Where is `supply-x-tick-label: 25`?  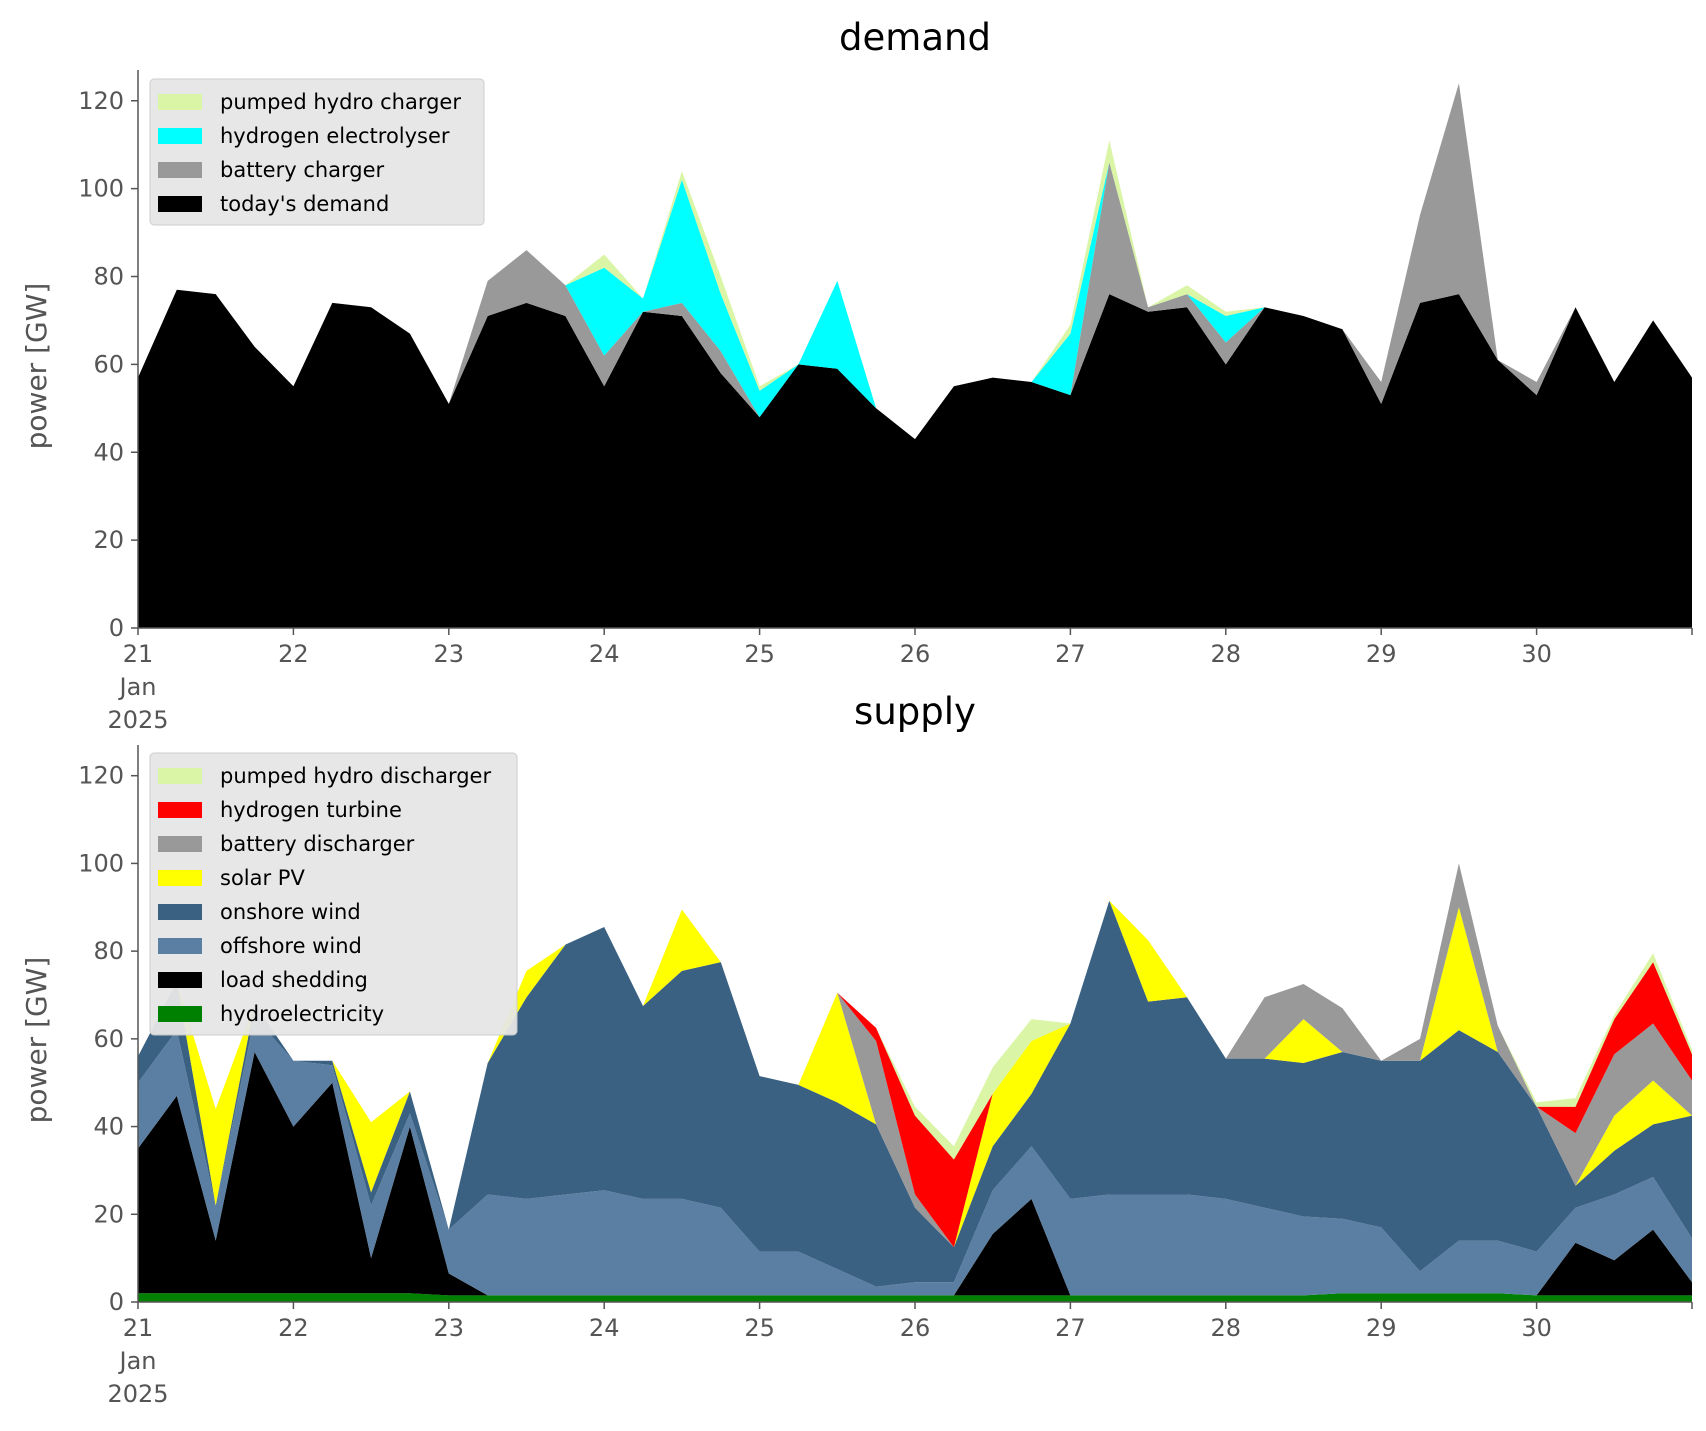
supply-x-tick-label: 25 is located at coordinates (759, 1328).